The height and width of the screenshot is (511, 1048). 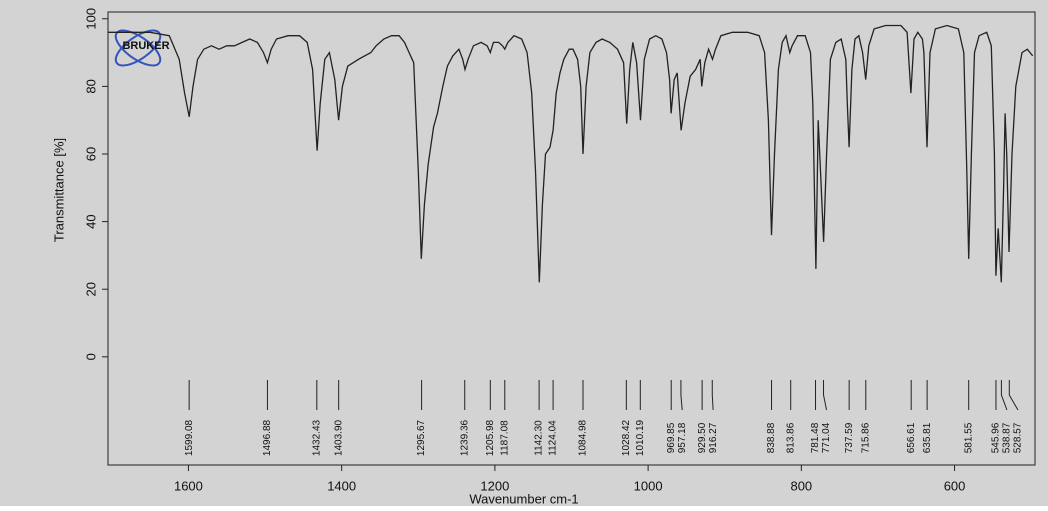 What do you see at coordinates (771, 437) in the screenshot?
I see `peak-label: 838.88` at bounding box center [771, 437].